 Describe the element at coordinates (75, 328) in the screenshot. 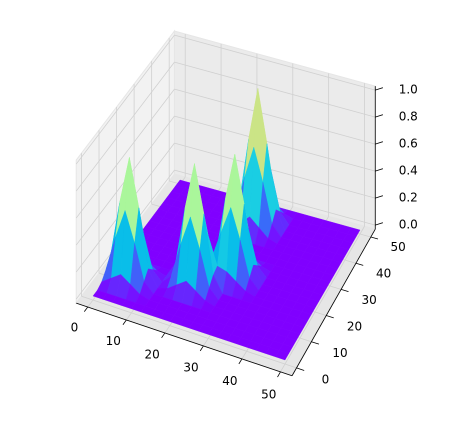

I see `x-tick-label: 0` at that location.